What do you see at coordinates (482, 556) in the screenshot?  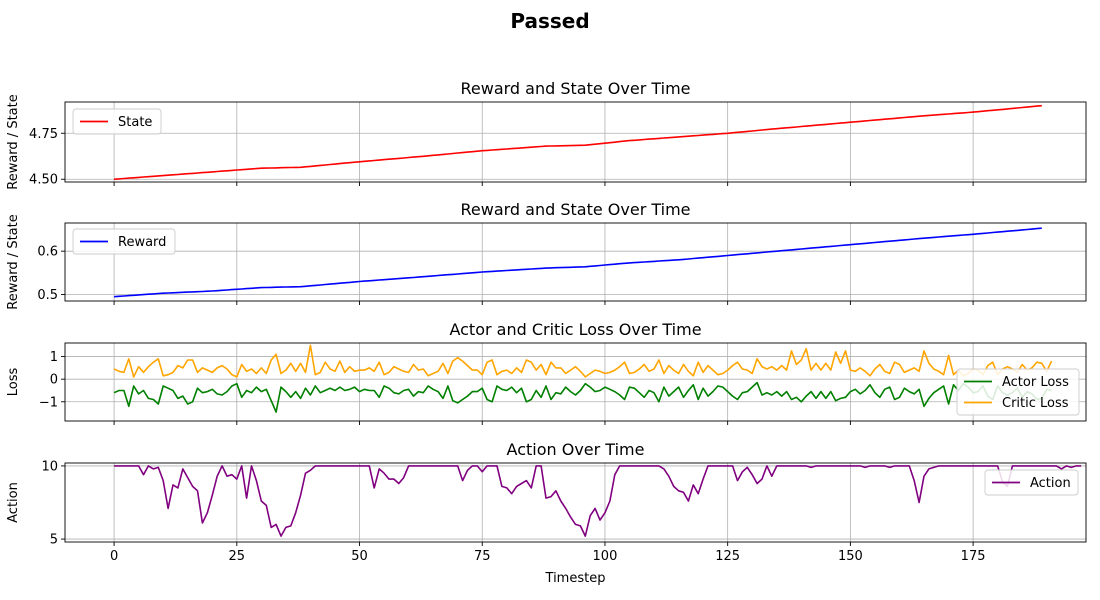 I see `x-tick-label: 75` at bounding box center [482, 556].